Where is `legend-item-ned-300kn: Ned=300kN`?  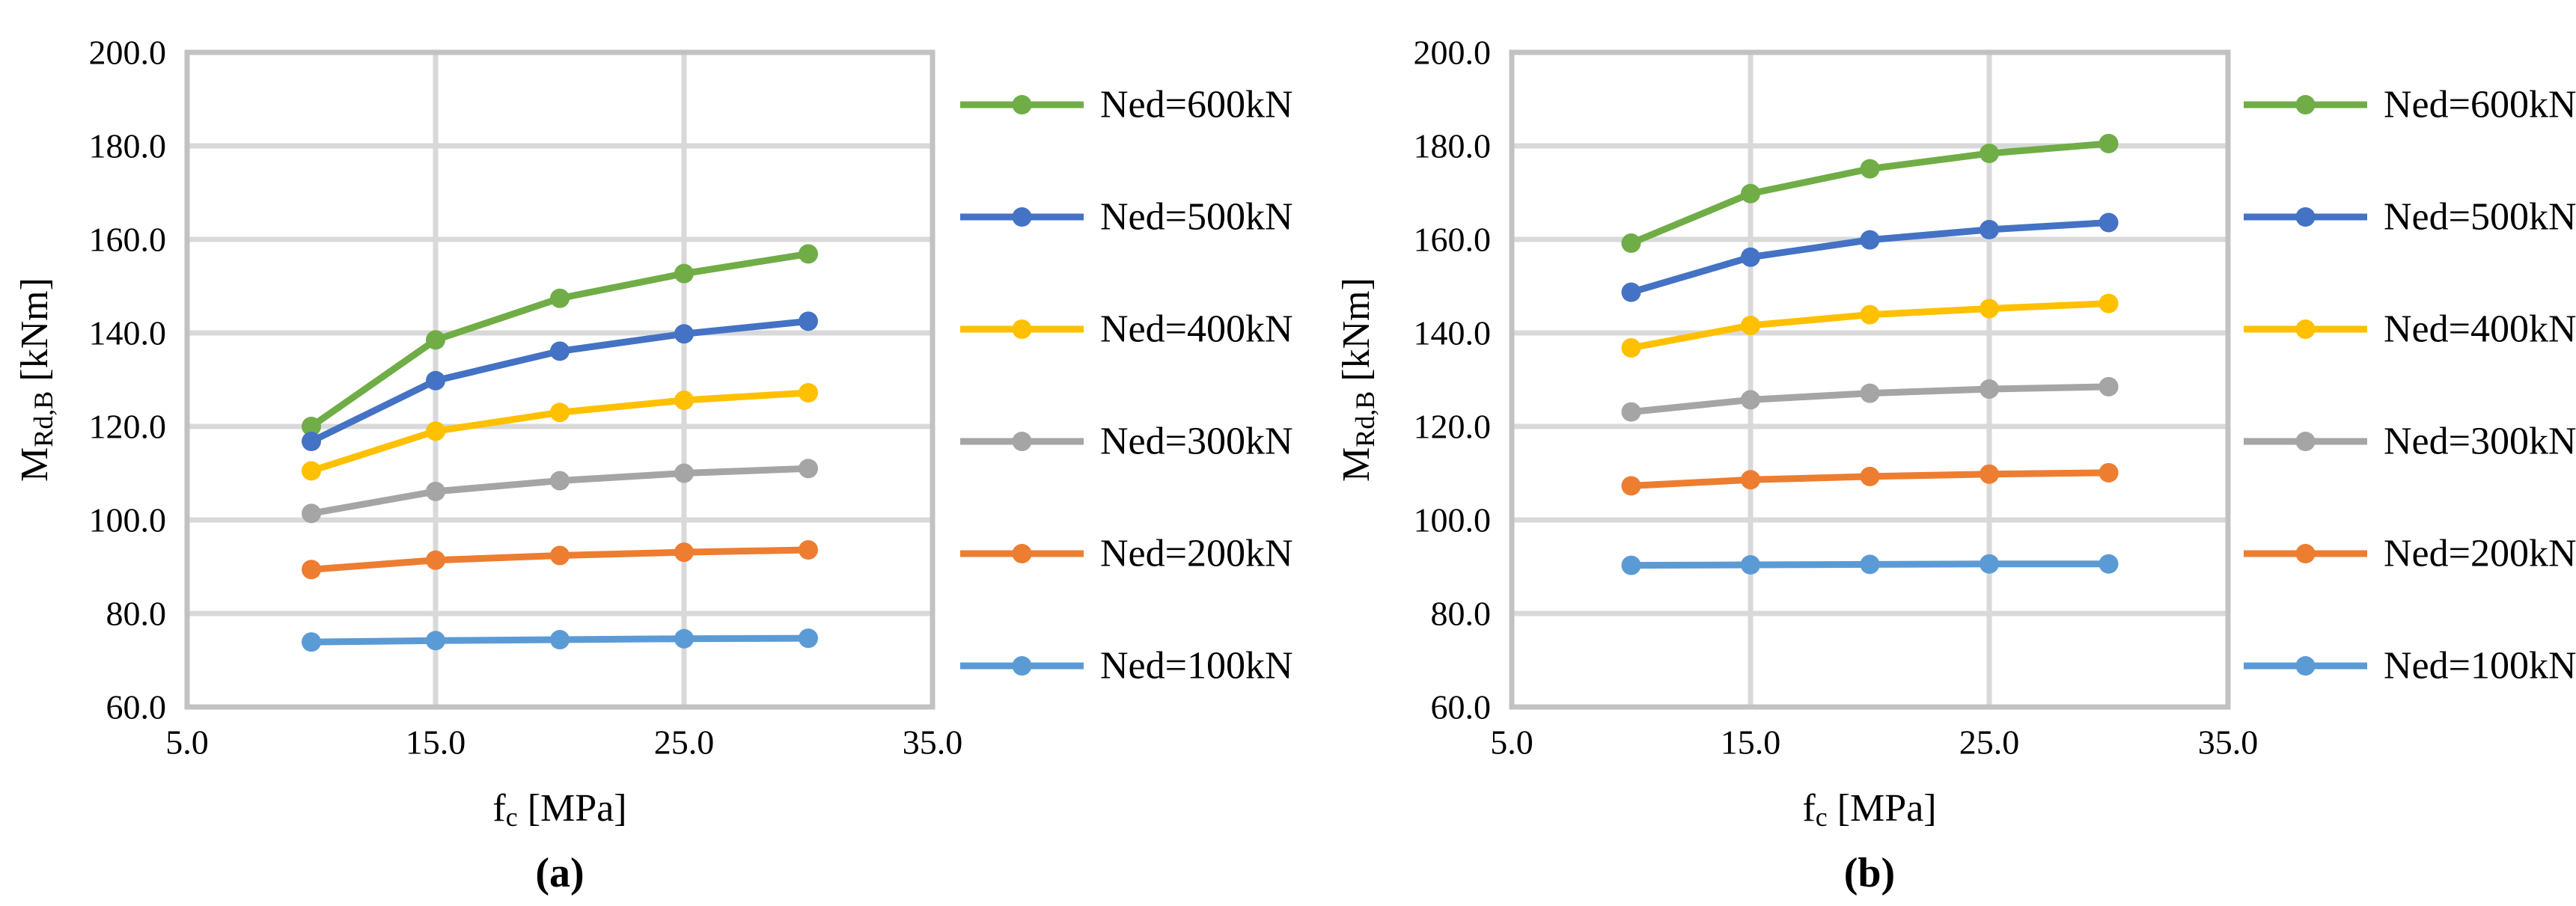
legend-item-ned-300kn: Ned=300kN is located at coordinates (1126, 442).